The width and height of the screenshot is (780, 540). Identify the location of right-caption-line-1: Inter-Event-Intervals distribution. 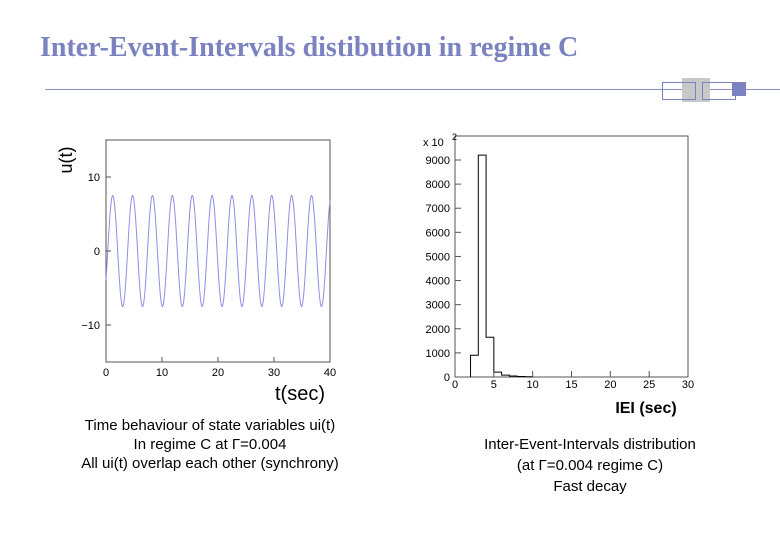
(590, 444).